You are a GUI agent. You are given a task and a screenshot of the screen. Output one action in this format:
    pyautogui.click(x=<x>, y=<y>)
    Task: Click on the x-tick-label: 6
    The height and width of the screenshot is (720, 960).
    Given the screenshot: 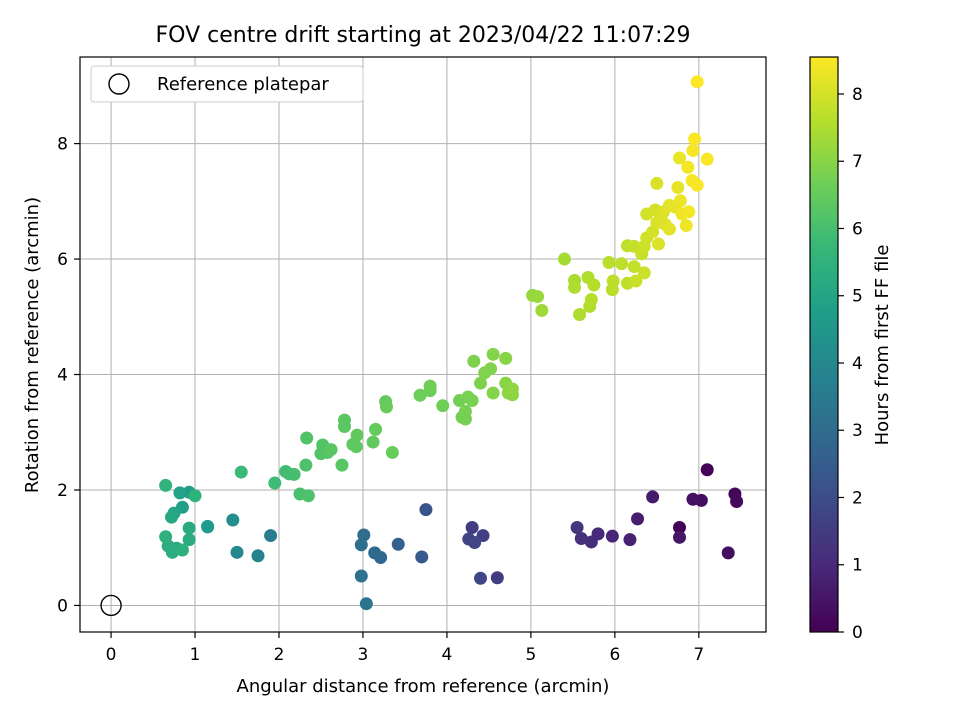 What is the action you would take?
    pyautogui.click(x=614, y=655)
    